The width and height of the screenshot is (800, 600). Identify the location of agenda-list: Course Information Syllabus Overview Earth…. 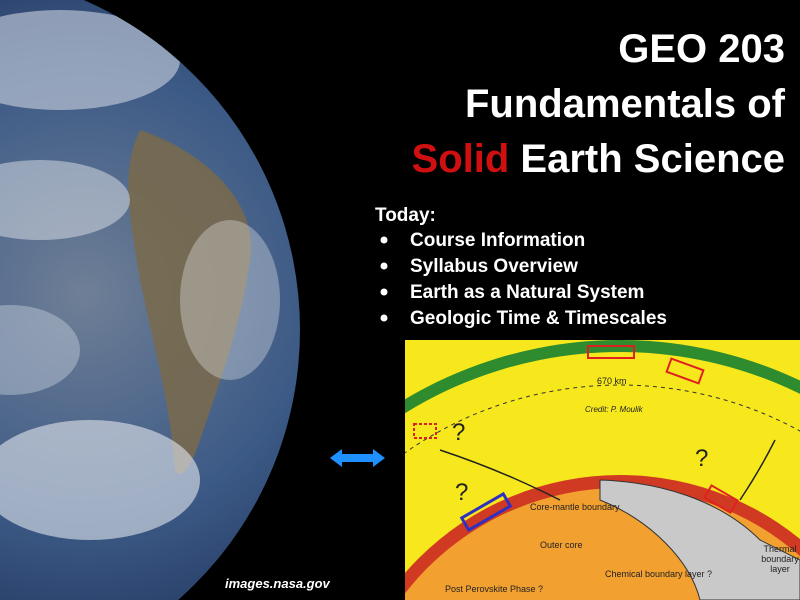
(523, 279).